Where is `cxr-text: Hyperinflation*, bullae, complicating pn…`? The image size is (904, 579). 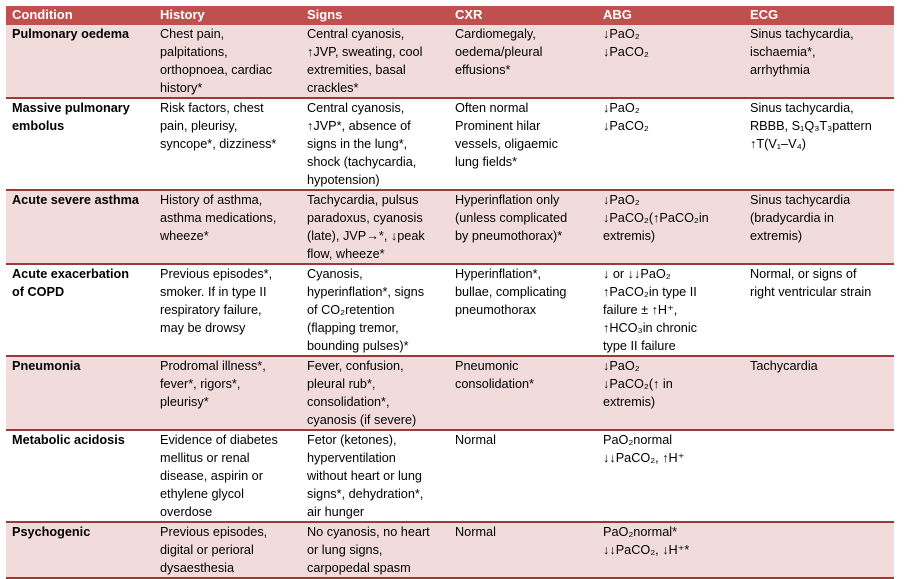 cxr-text: Hyperinflation*, bullae, complicating pn… is located at coordinates (511, 292).